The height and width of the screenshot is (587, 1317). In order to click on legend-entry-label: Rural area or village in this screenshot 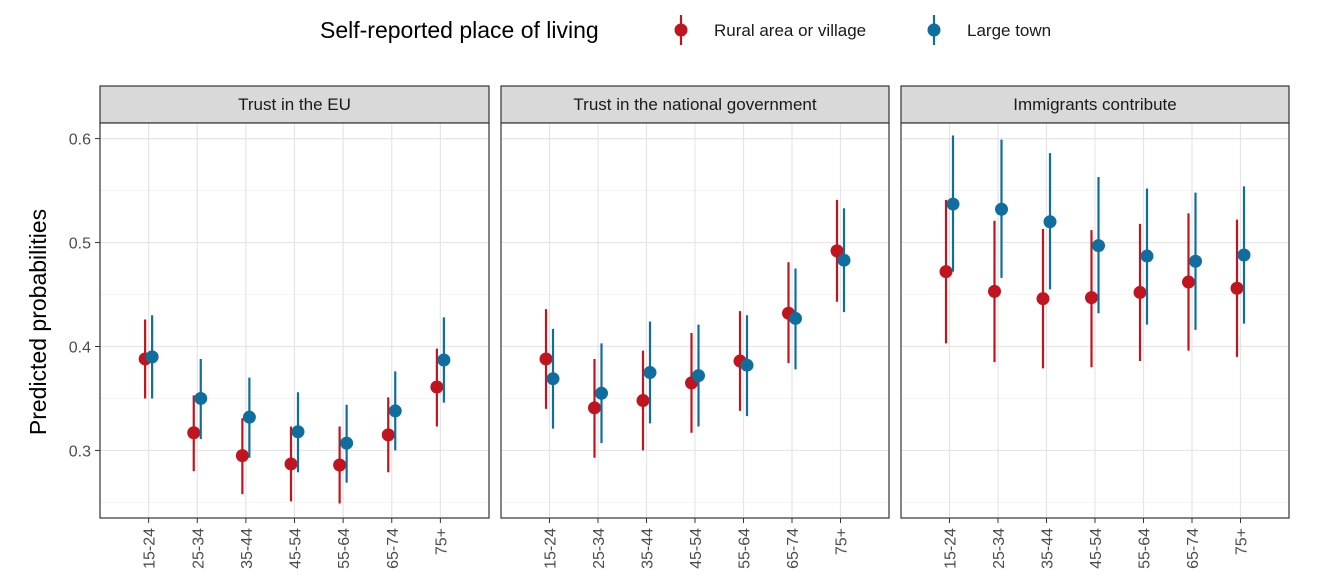, I will do `click(790, 30)`.